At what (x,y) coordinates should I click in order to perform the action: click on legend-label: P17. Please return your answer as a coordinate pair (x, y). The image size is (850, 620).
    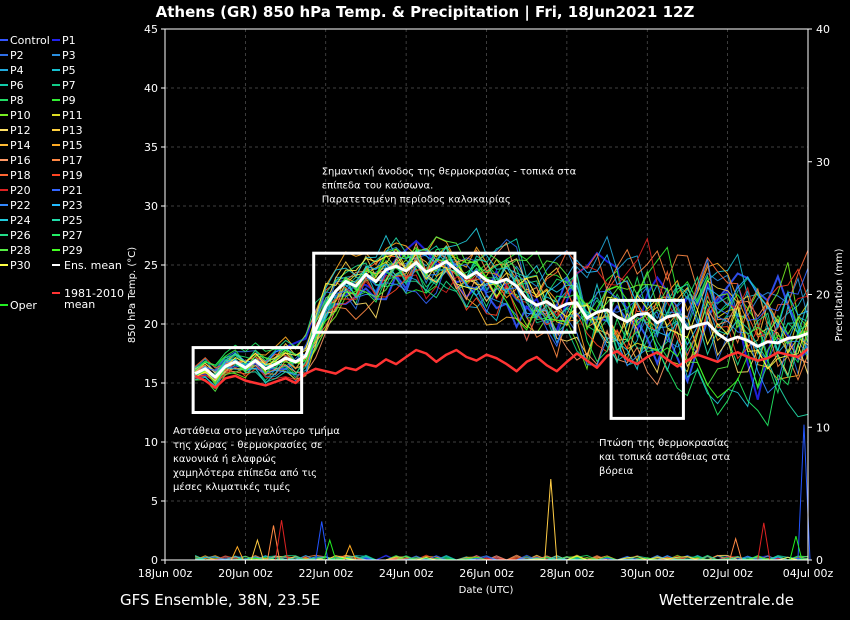
    Looking at the image, I should click on (72, 160).